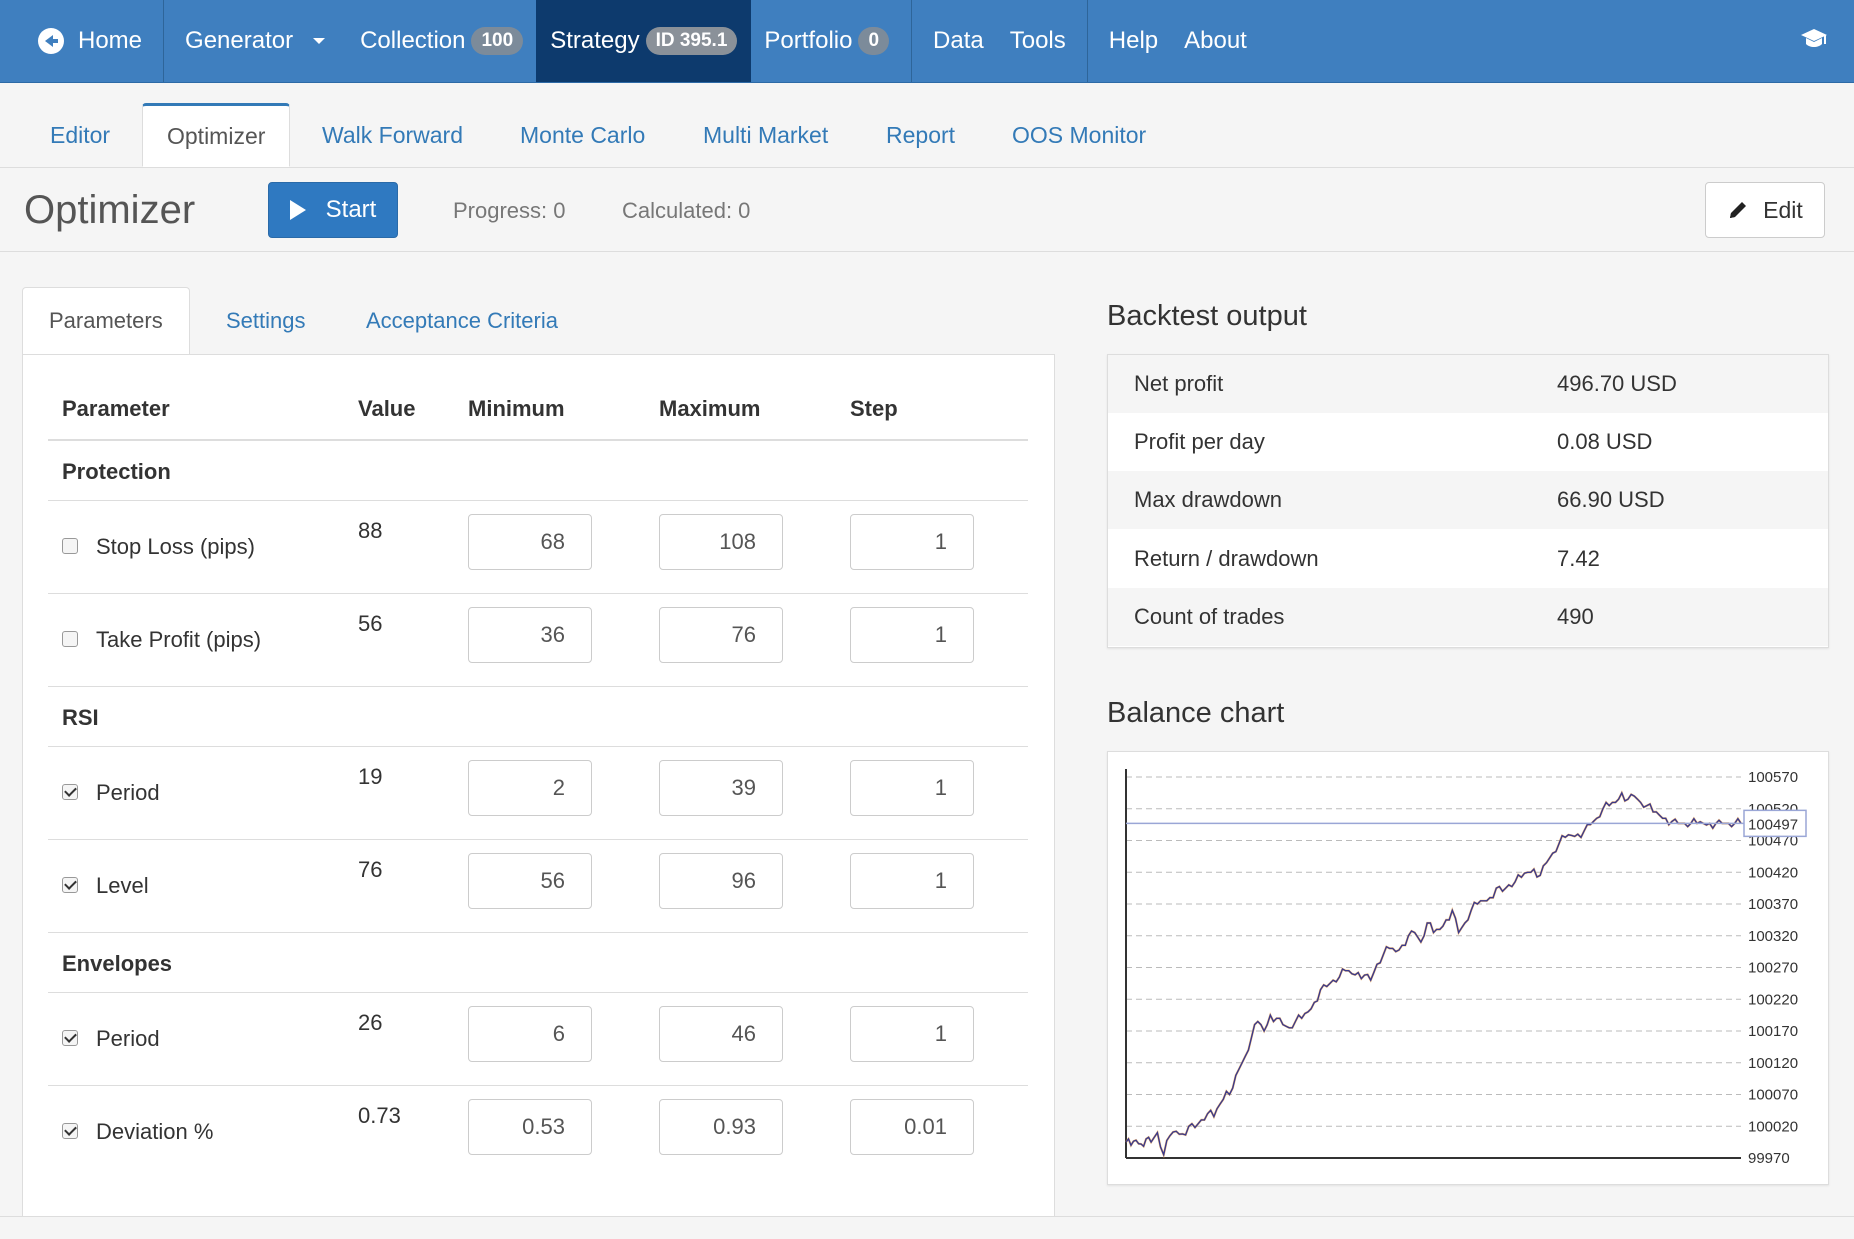 Image resolution: width=1854 pixels, height=1239 pixels. I want to click on deviation-max-input: 0.93, so click(721, 1127).